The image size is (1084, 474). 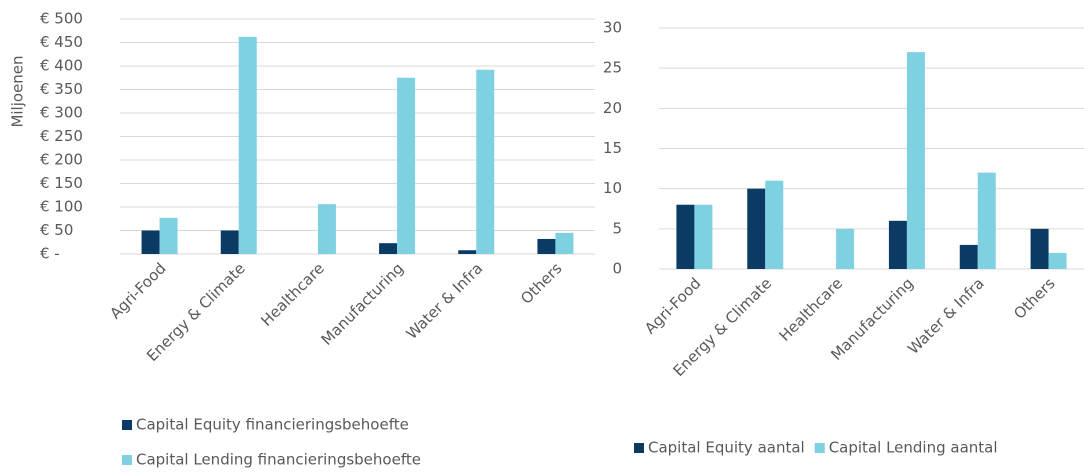 What do you see at coordinates (913, 448) in the screenshot?
I see `legend-label: Capital Lending aantal` at bounding box center [913, 448].